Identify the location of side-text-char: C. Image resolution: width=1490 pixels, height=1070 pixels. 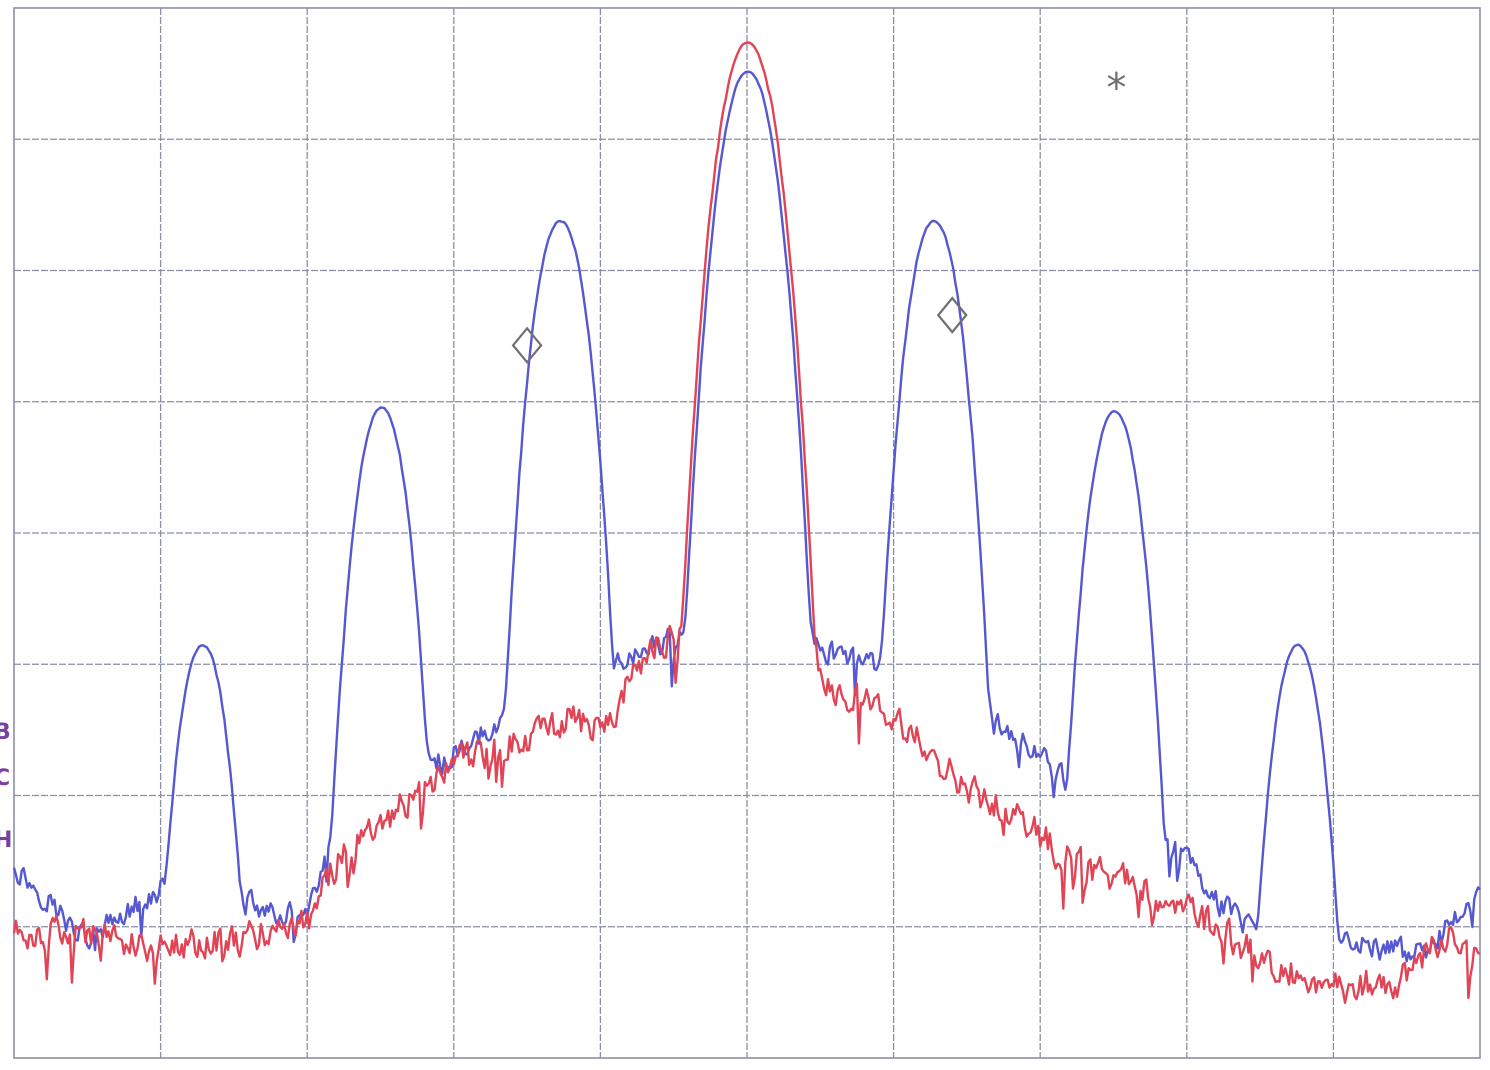
(5, 778).